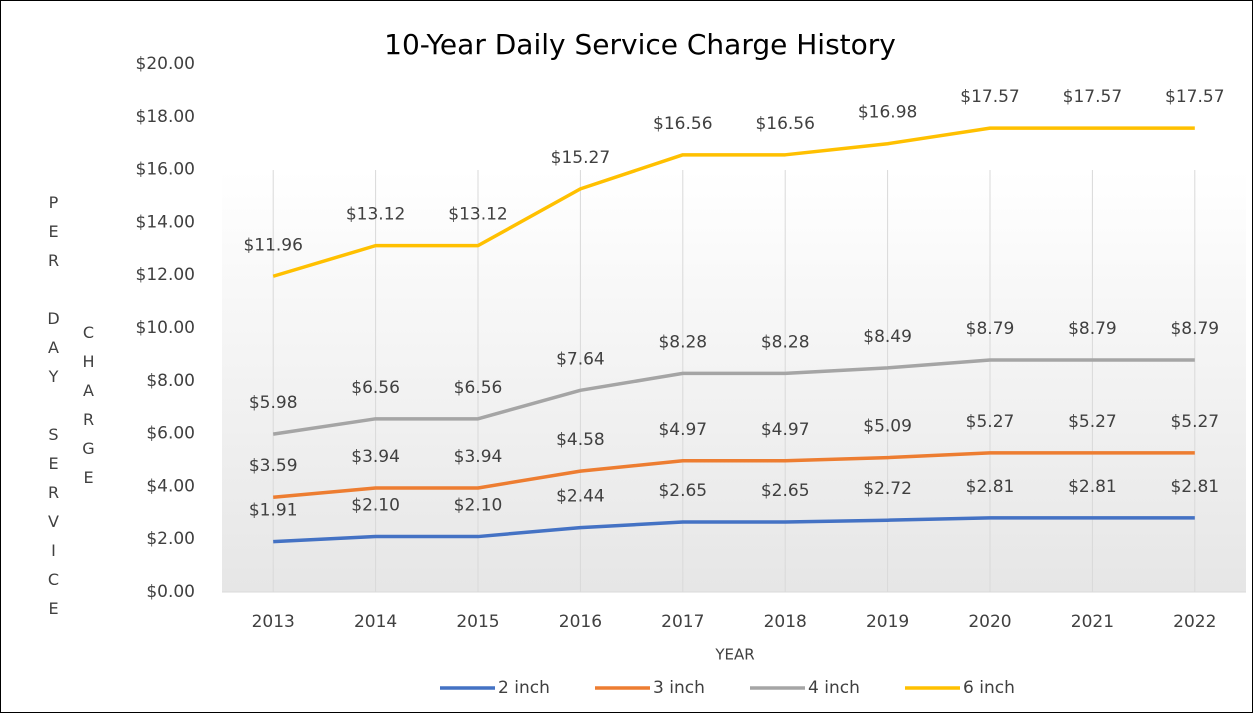  Describe the element at coordinates (887, 427) in the screenshot. I see `data-label: $5.09` at that location.